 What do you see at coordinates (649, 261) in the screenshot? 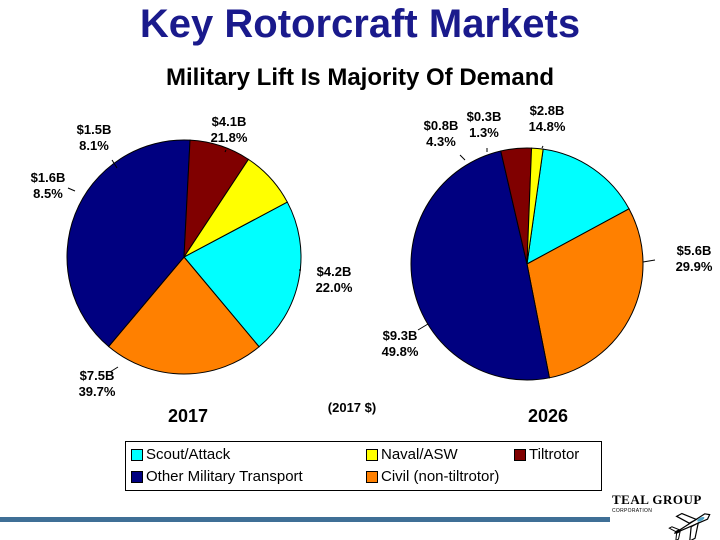
I see `leader-line-2026-civil-non-tiltrotor` at bounding box center [649, 261].